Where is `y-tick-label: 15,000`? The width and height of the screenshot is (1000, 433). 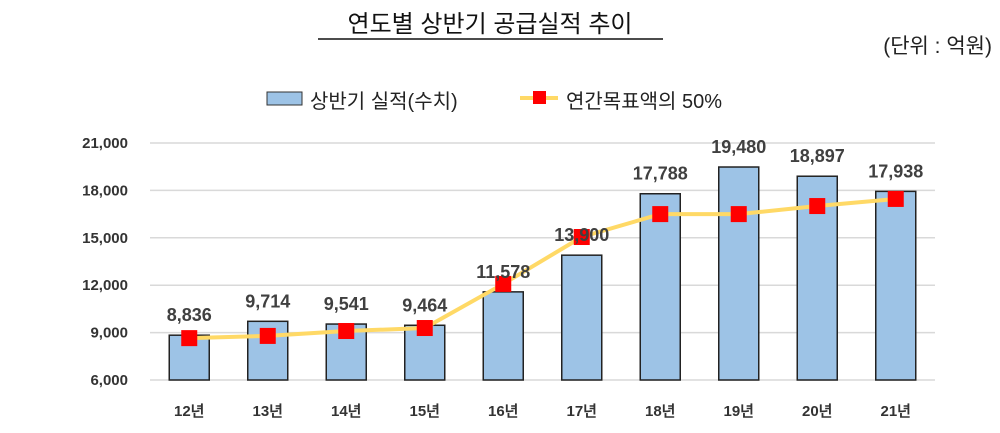
y-tick-label: 15,000 is located at coordinates (105, 238).